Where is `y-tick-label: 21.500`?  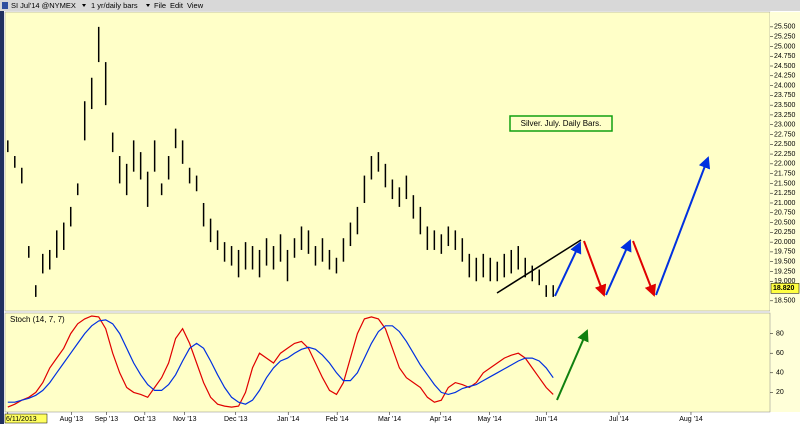 y-tick-label: 21.500 is located at coordinates (785, 183).